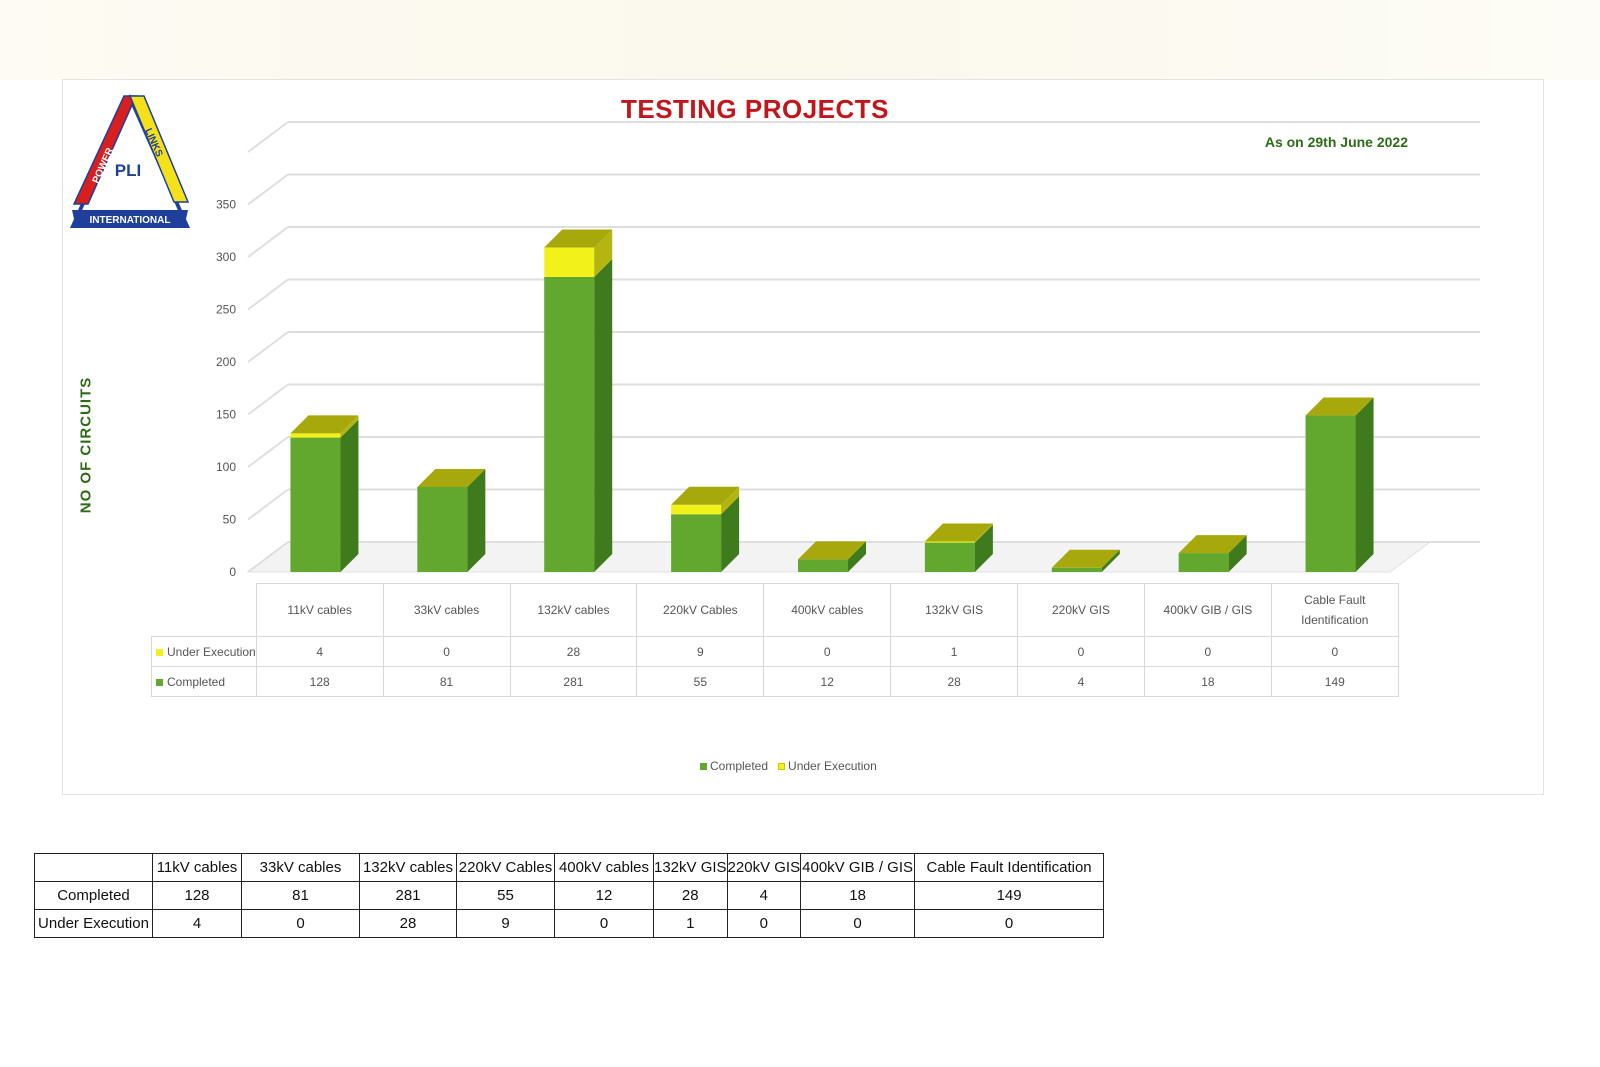 The image size is (1600, 1067). Describe the element at coordinates (408, 895) in the screenshot. I see `summary-cell: 281` at that location.